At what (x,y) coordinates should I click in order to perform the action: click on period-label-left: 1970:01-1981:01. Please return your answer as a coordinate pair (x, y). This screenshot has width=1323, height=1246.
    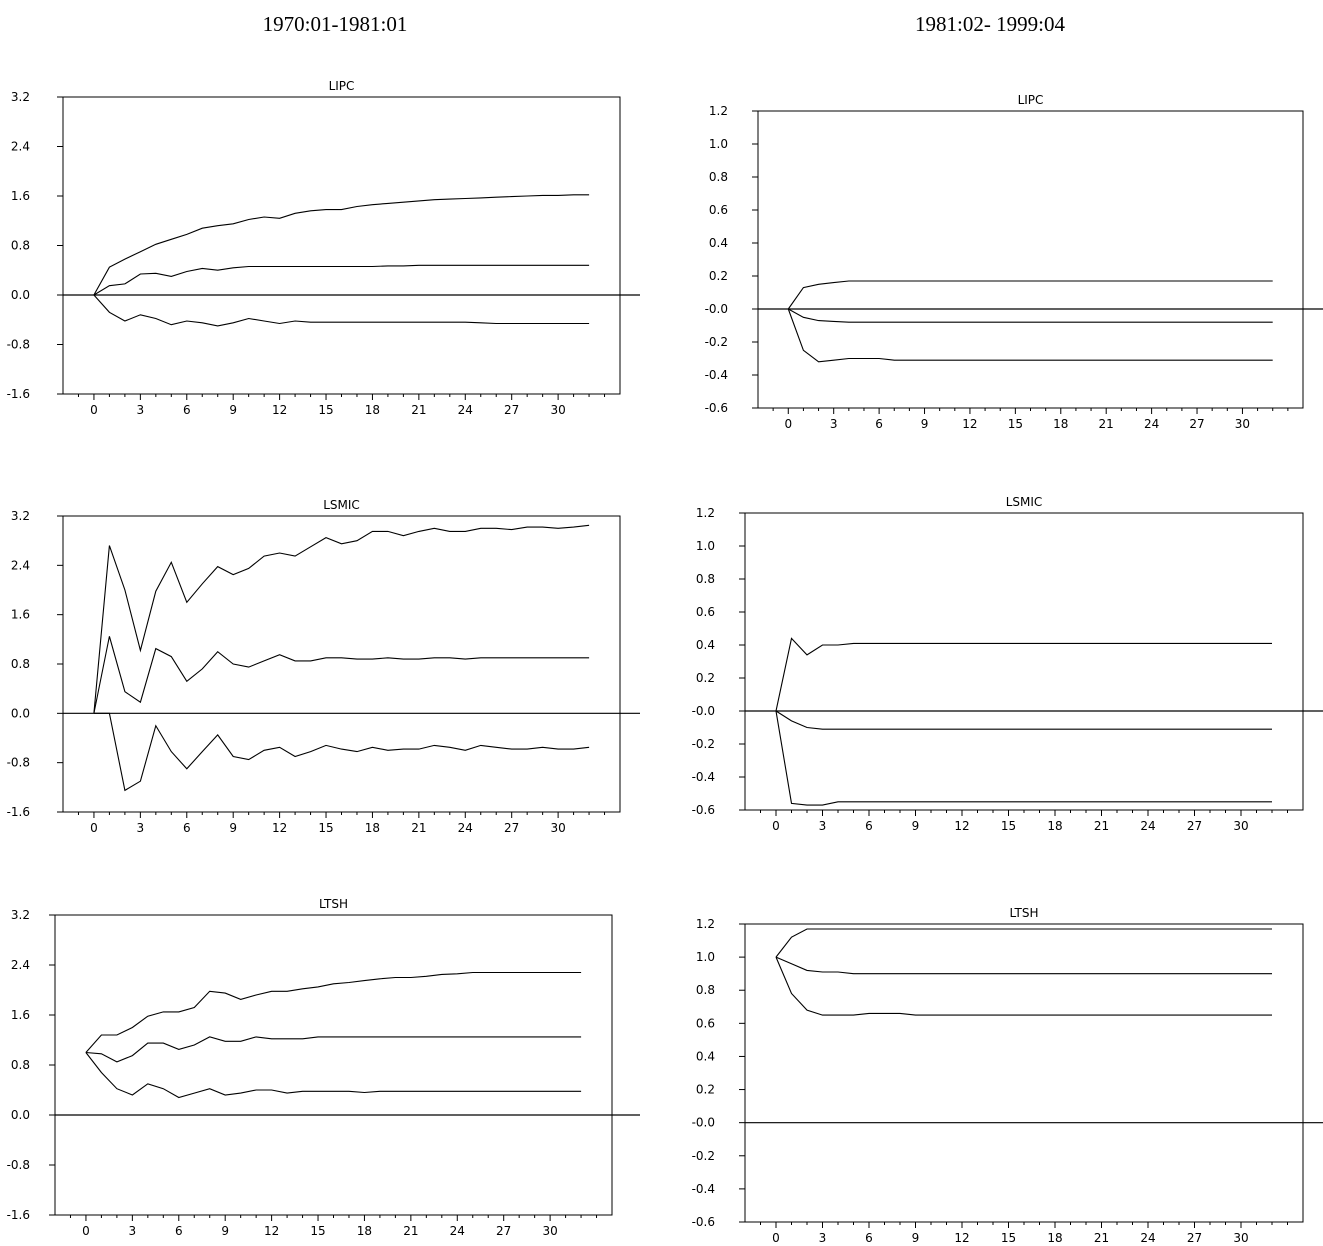
    Looking at the image, I should click on (335, 24).